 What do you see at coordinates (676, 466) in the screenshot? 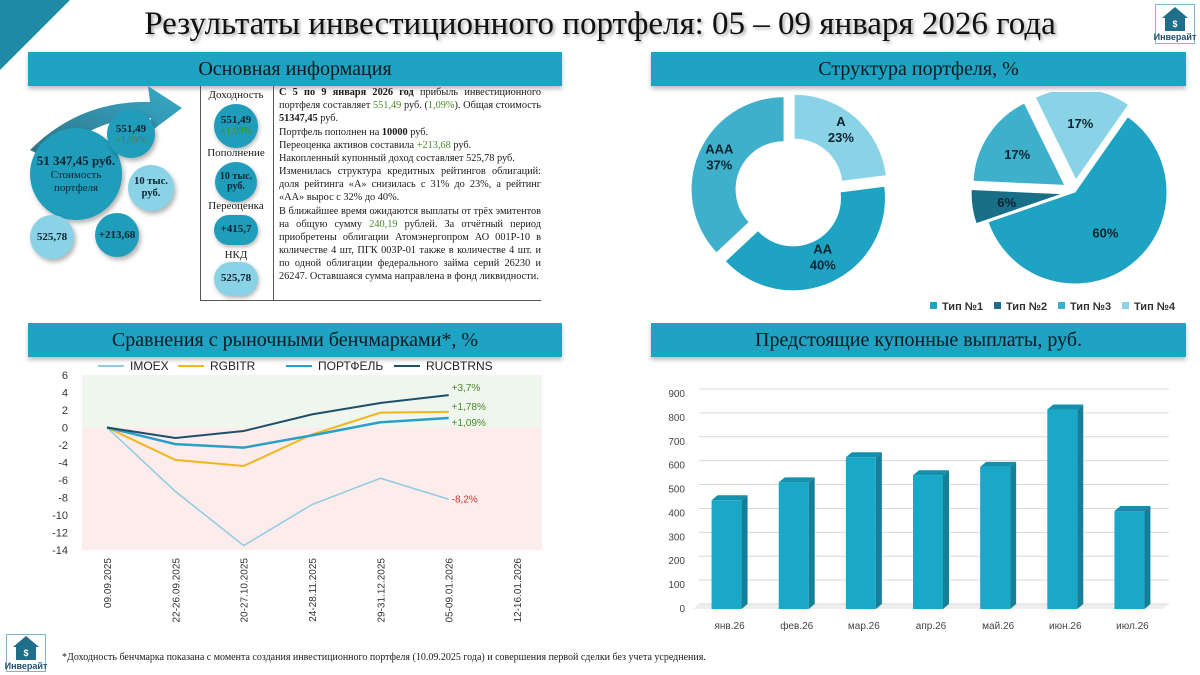
I see `y-tick-label: 600` at bounding box center [676, 466].